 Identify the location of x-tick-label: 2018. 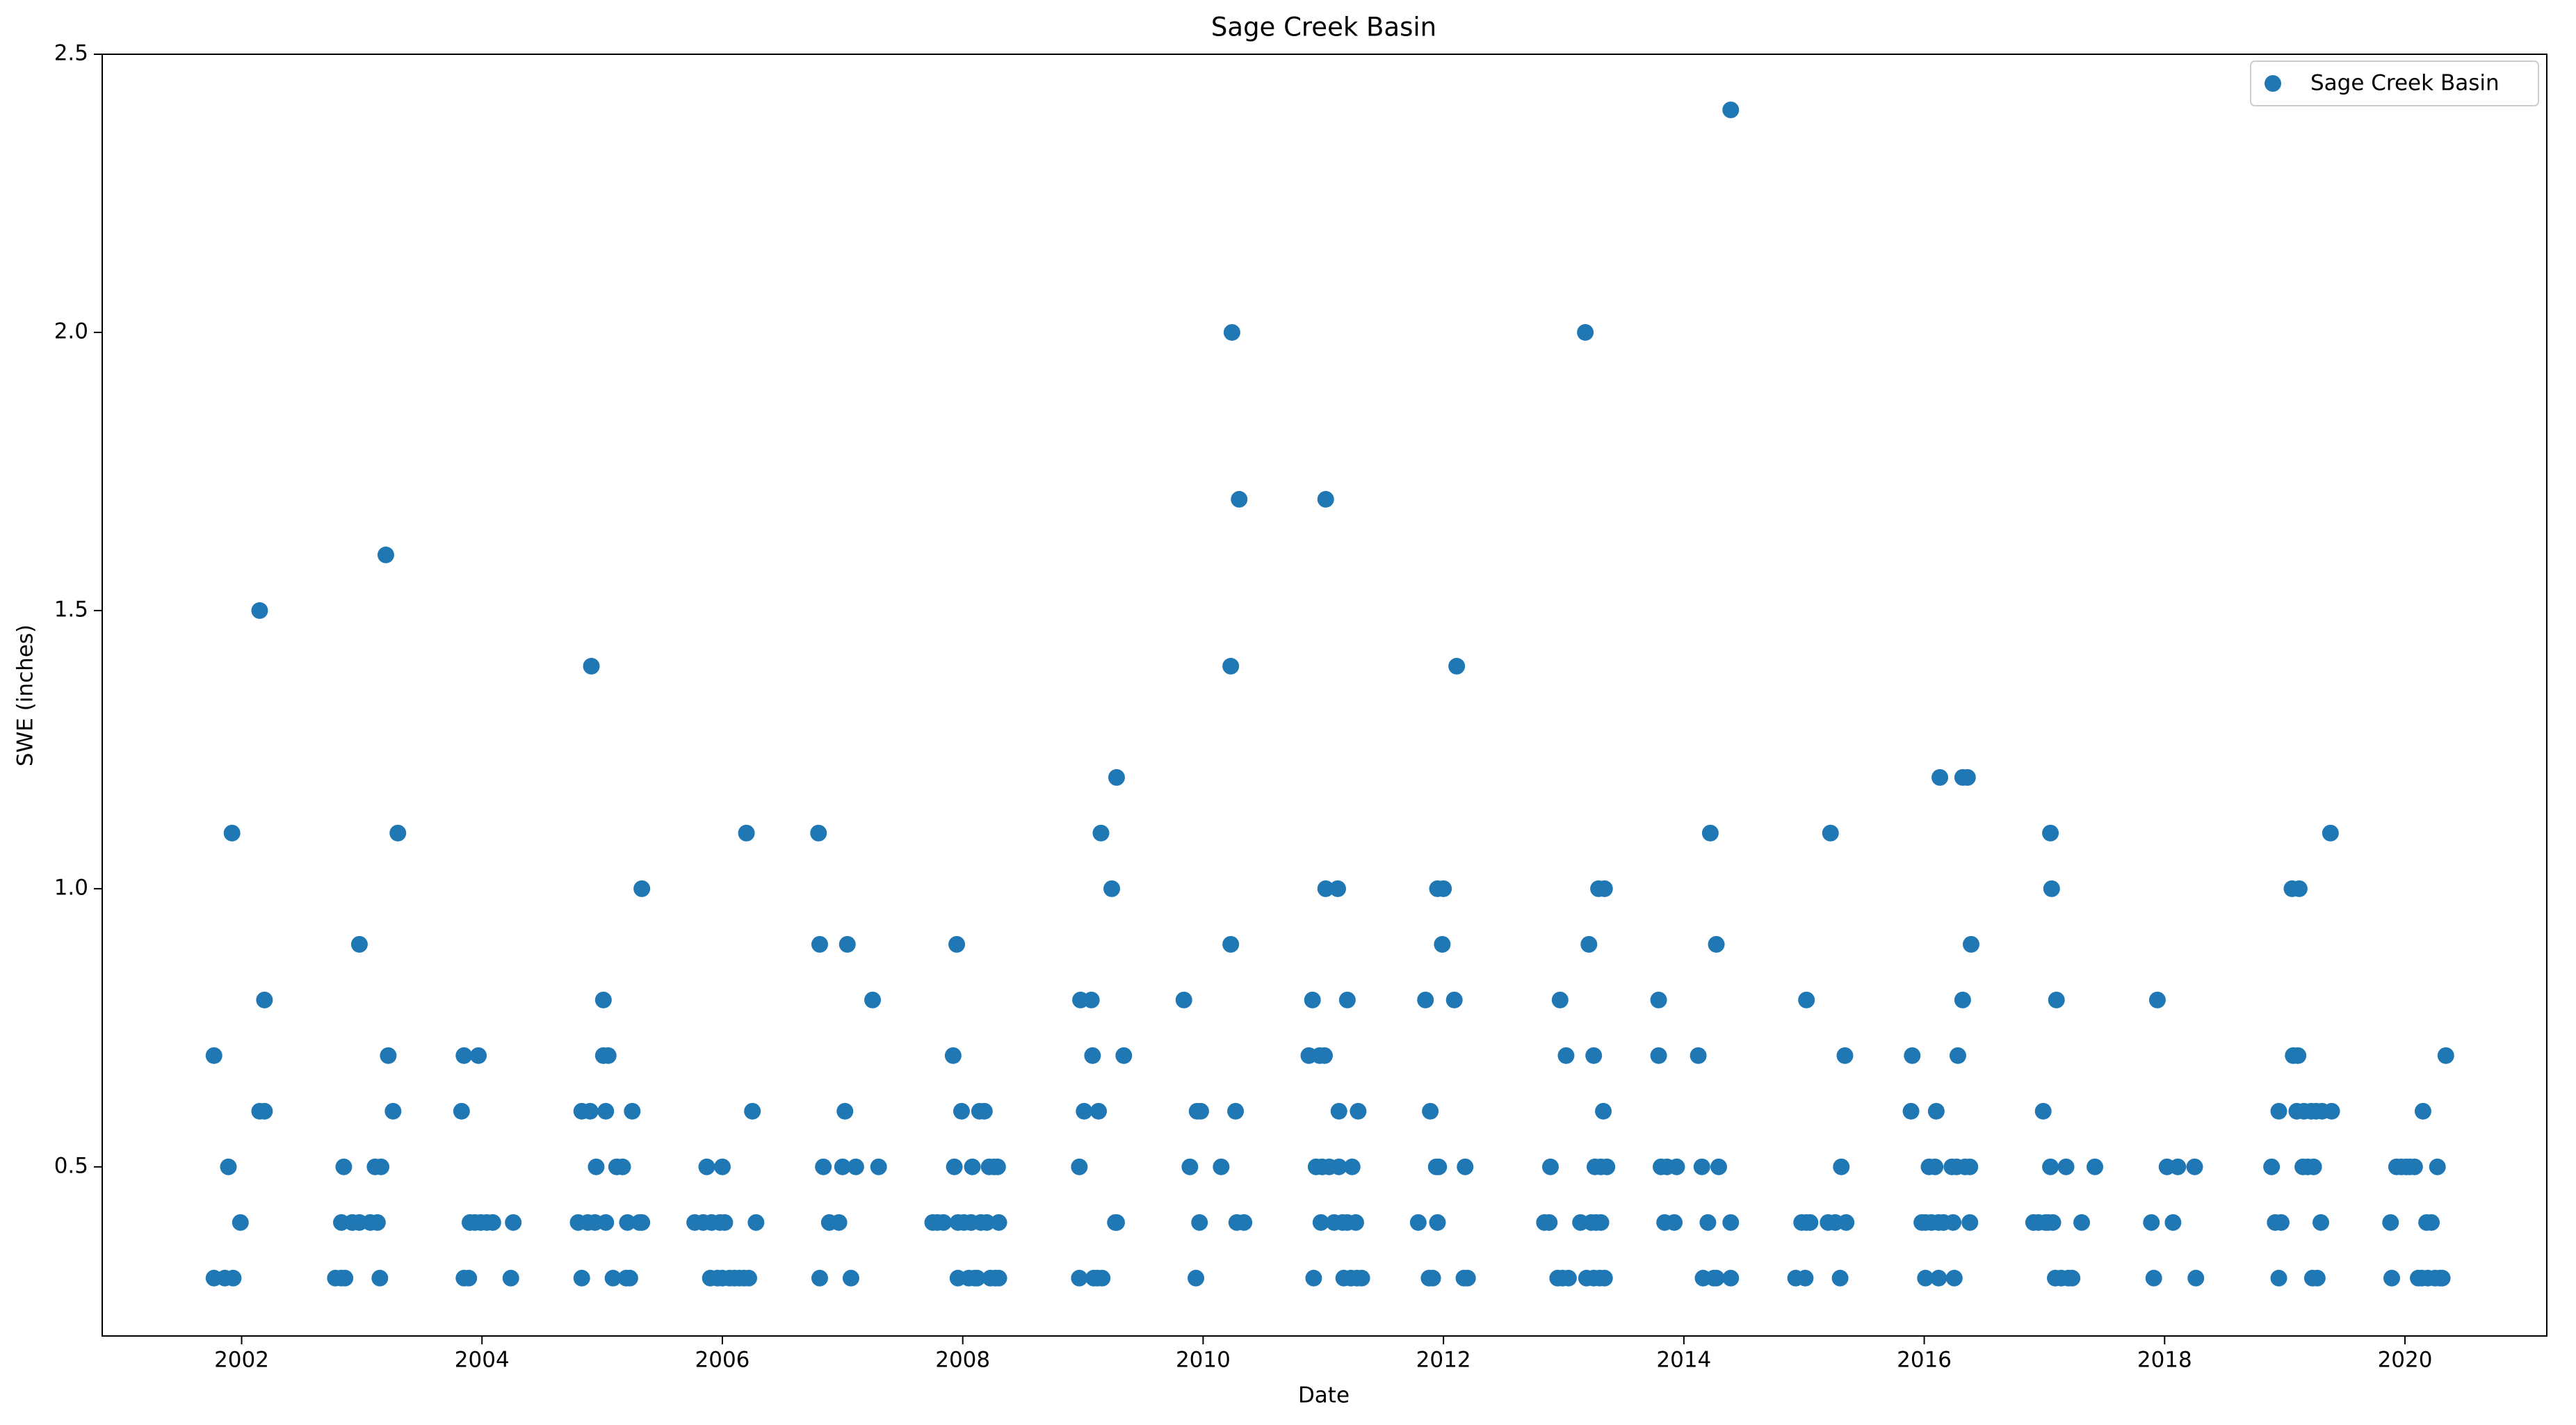
(2164, 1360).